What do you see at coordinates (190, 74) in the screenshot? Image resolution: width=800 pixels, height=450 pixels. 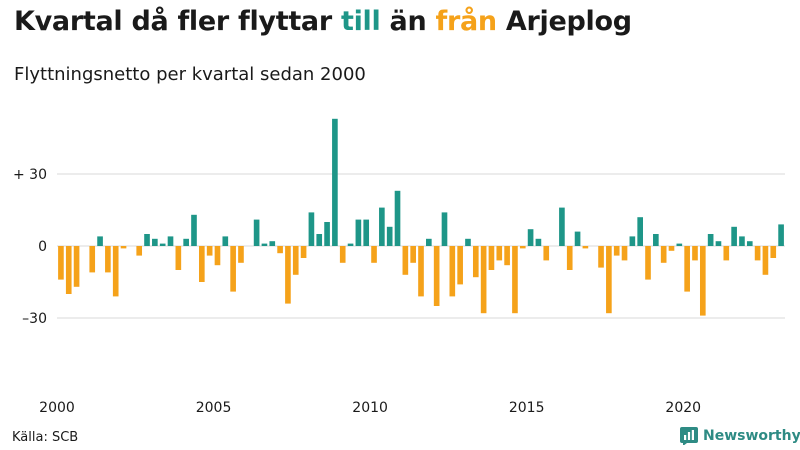 I see `chart-subtitle: Flyttningsnetto per kvartal sedan 2000` at bounding box center [190, 74].